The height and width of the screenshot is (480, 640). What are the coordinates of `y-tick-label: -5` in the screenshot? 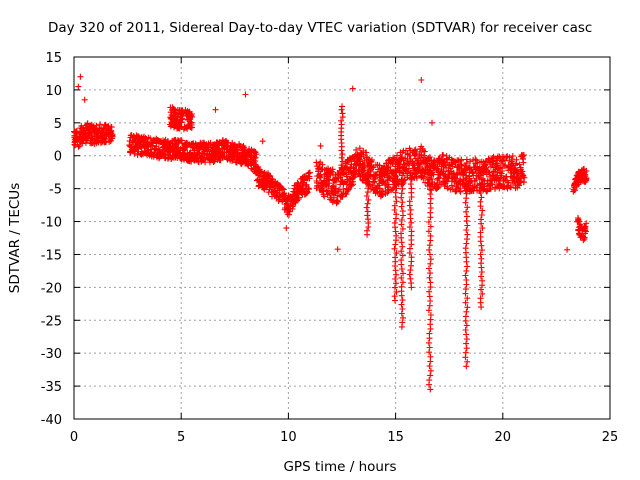 It's located at (55, 190).